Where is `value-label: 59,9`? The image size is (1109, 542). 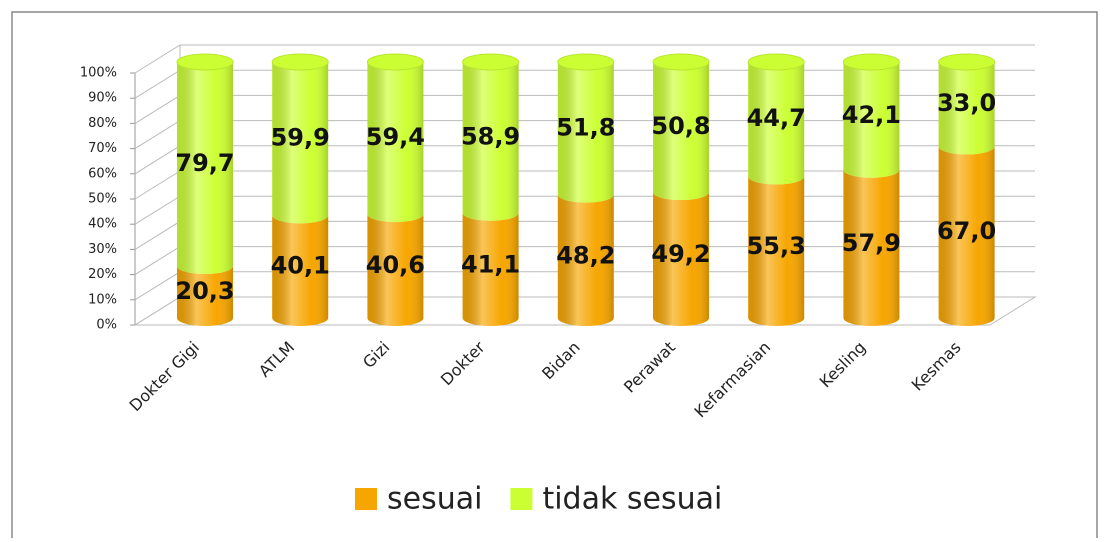
value-label: 59,9 is located at coordinates (300, 138).